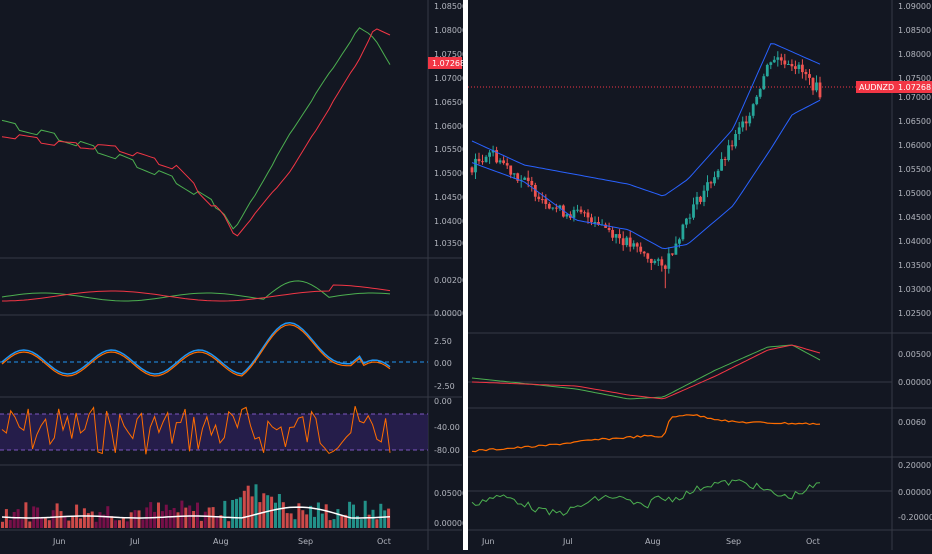 The height and width of the screenshot is (554, 932). Describe the element at coordinates (196, 512) in the screenshot. I see `left-volume-ma-line` at that location.